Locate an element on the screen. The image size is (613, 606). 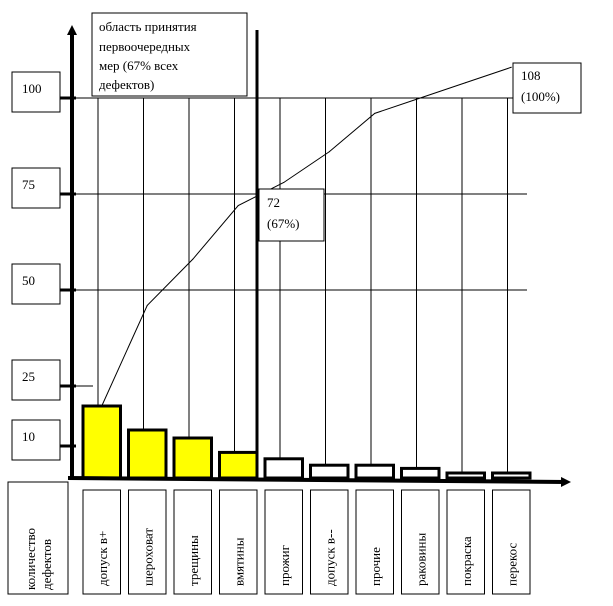
y-tick-labels: 10 25 50 75 100 is located at coordinates (43, 266).